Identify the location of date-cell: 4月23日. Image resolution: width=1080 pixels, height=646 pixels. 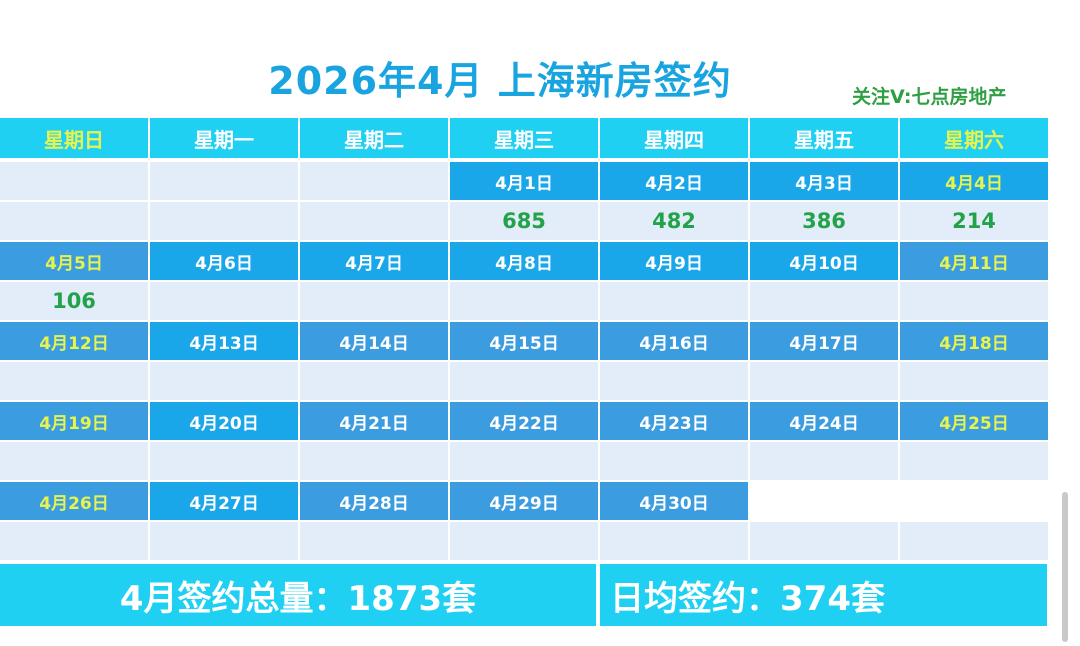
(674, 421).